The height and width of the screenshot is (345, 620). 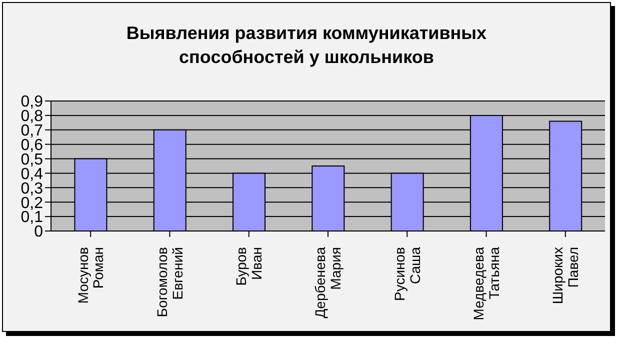 What do you see at coordinates (32, 131) in the screenshot?
I see `y-tick-label: 0,7` at bounding box center [32, 131].